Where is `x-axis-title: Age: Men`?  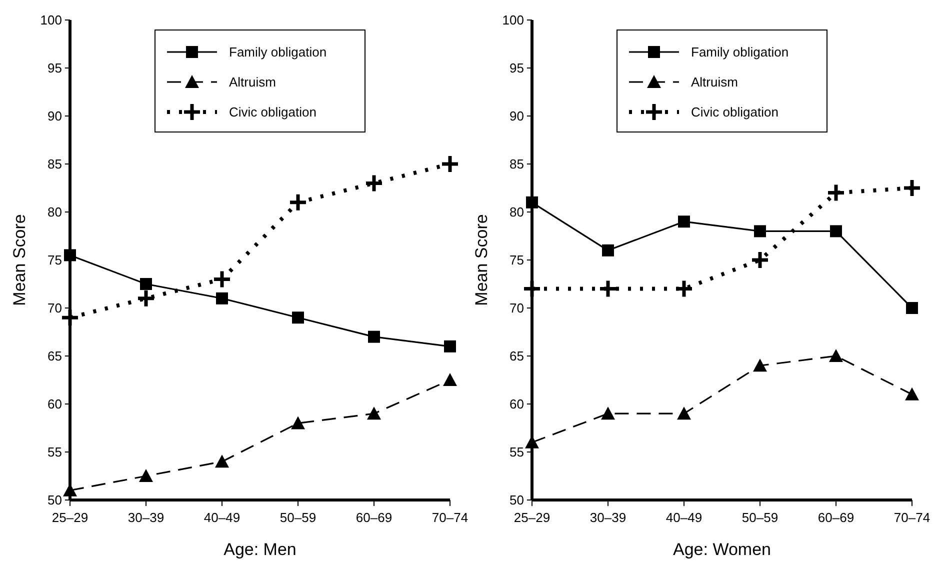
x-axis-title: Age: Men is located at coordinates (260, 549).